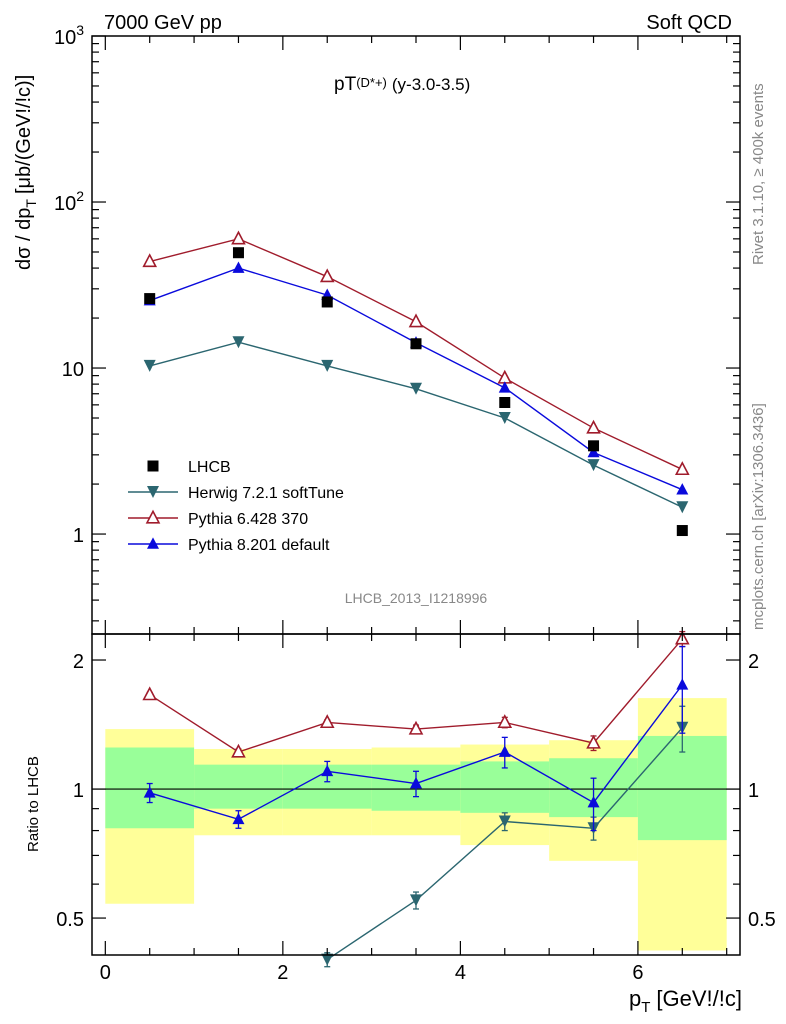  Describe the element at coordinates (69, 201) in the screenshot. I see `main-y-tick-label: 10²` at that location.